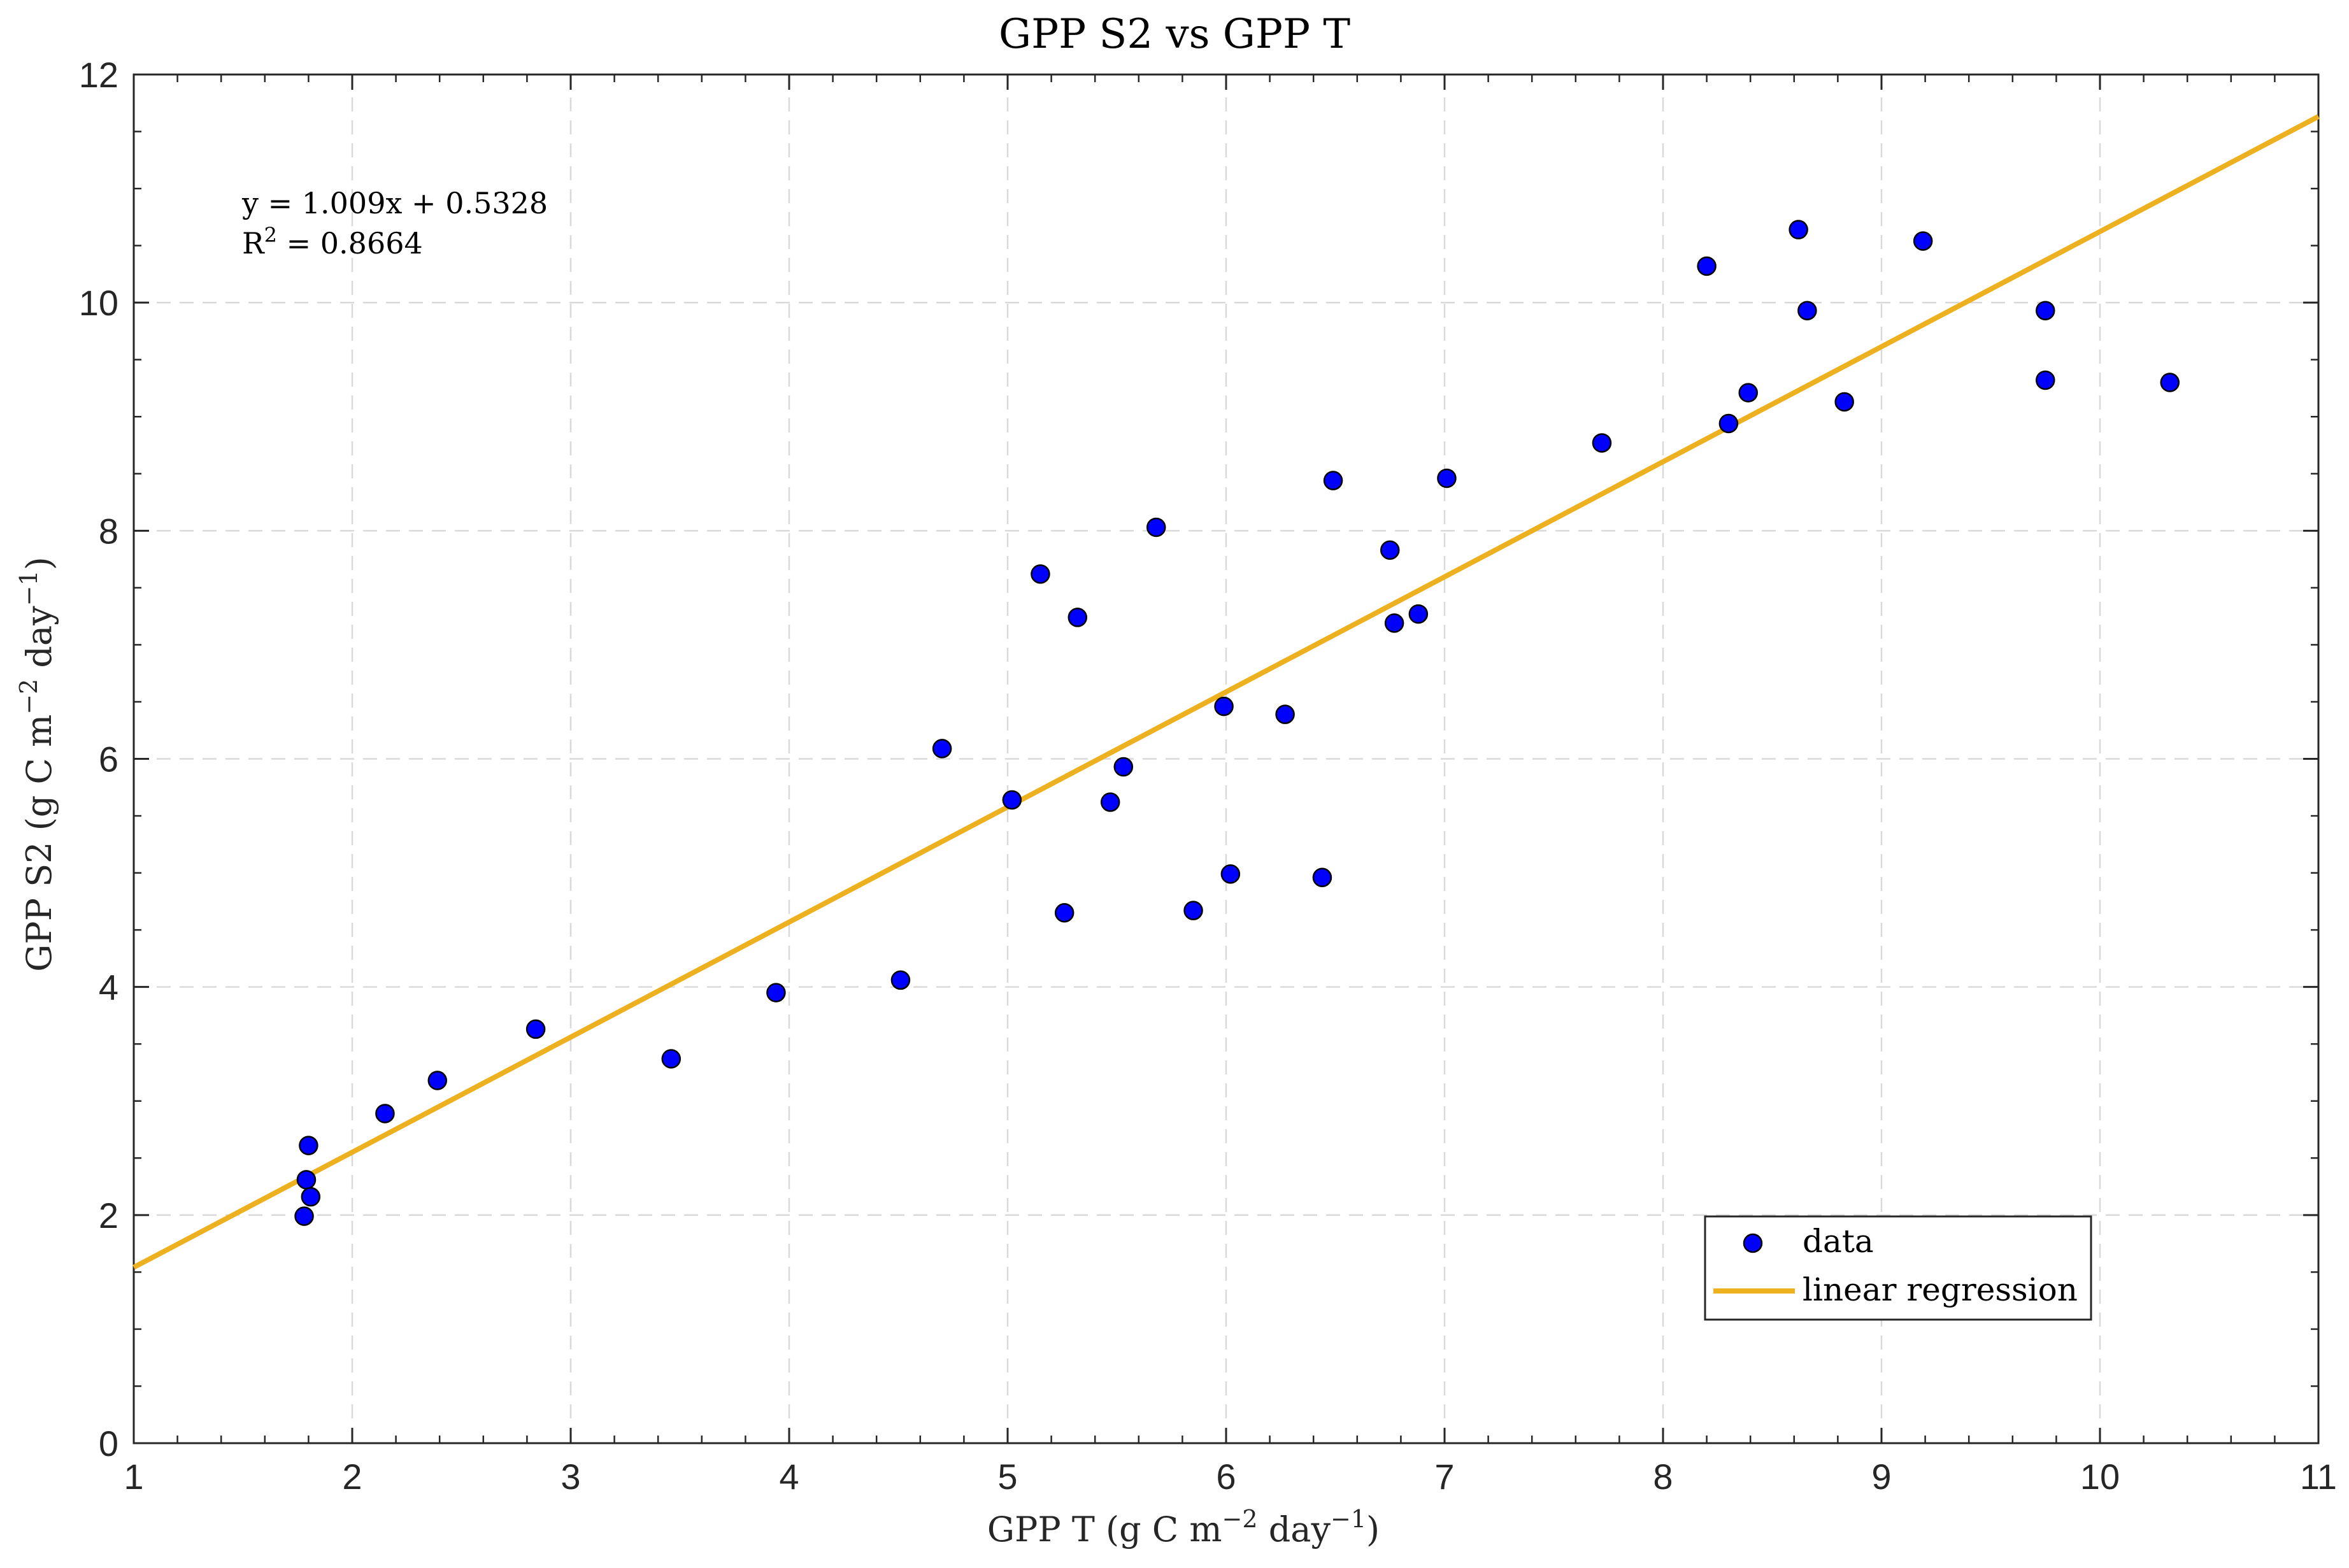  Describe the element at coordinates (108, 987) in the screenshot. I see `y-tick-label: 4` at that location.